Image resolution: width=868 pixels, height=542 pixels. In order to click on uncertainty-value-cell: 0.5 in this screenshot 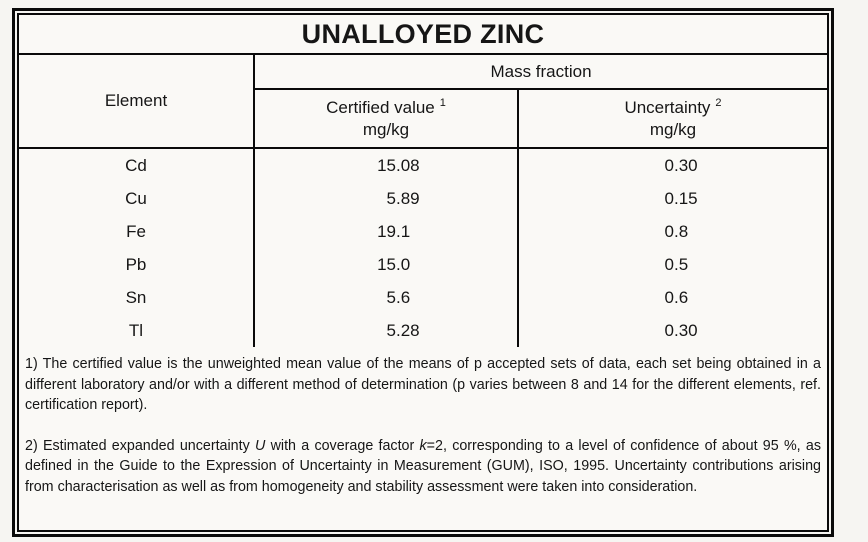, I will do `click(676, 264)`.